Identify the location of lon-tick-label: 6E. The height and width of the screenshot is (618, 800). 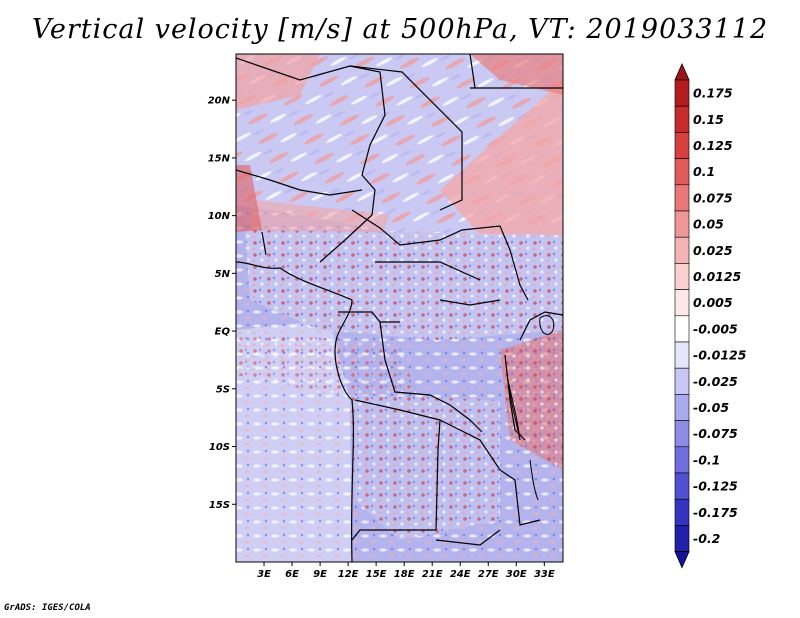
(292, 574).